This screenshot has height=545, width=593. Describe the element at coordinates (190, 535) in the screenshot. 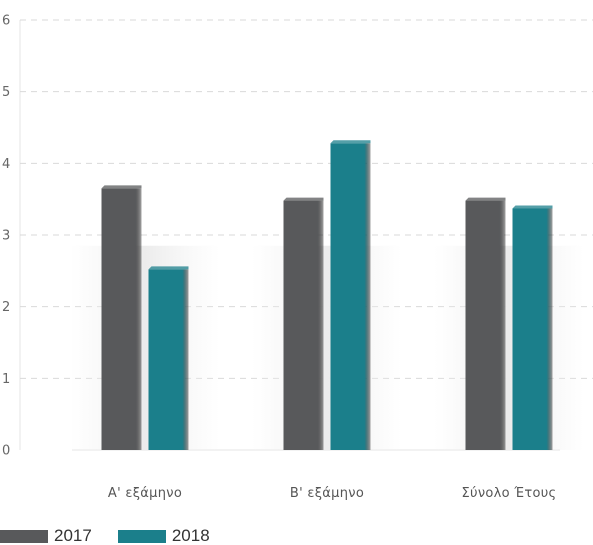

I see `legend-label-2018: 2018` at that location.